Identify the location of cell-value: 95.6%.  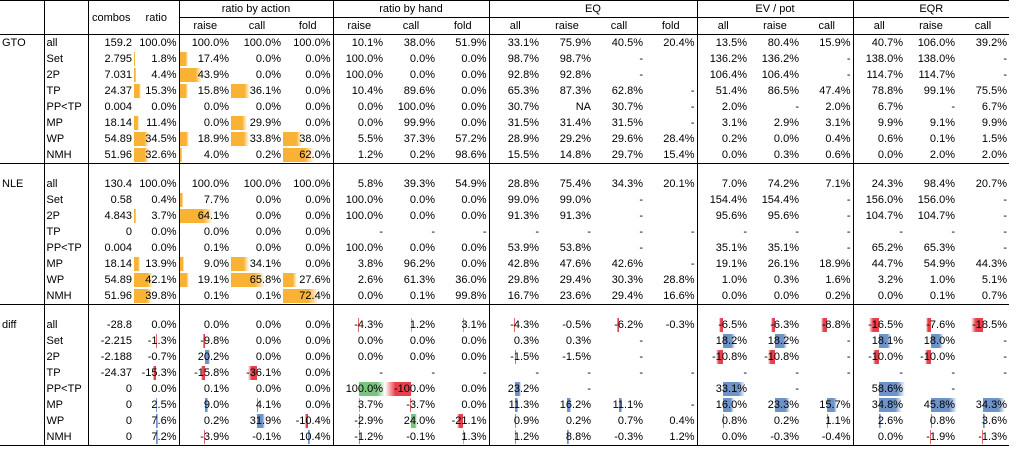
(731, 216).